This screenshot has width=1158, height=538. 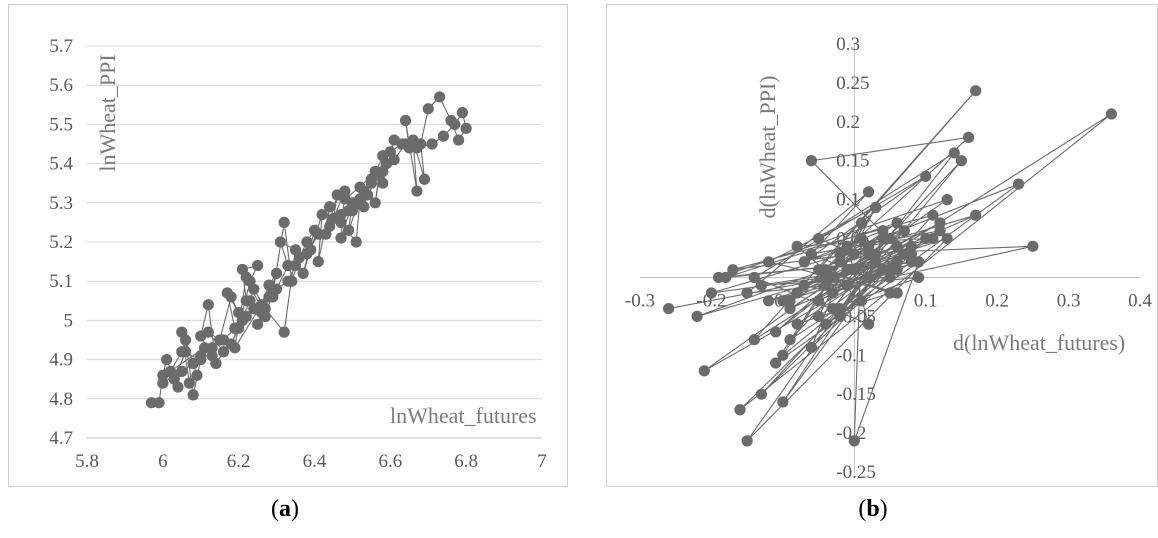 What do you see at coordinates (767, 147) in the screenshot?
I see `y-axis-label: d(lnWheat_PPI)` at bounding box center [767, 147].